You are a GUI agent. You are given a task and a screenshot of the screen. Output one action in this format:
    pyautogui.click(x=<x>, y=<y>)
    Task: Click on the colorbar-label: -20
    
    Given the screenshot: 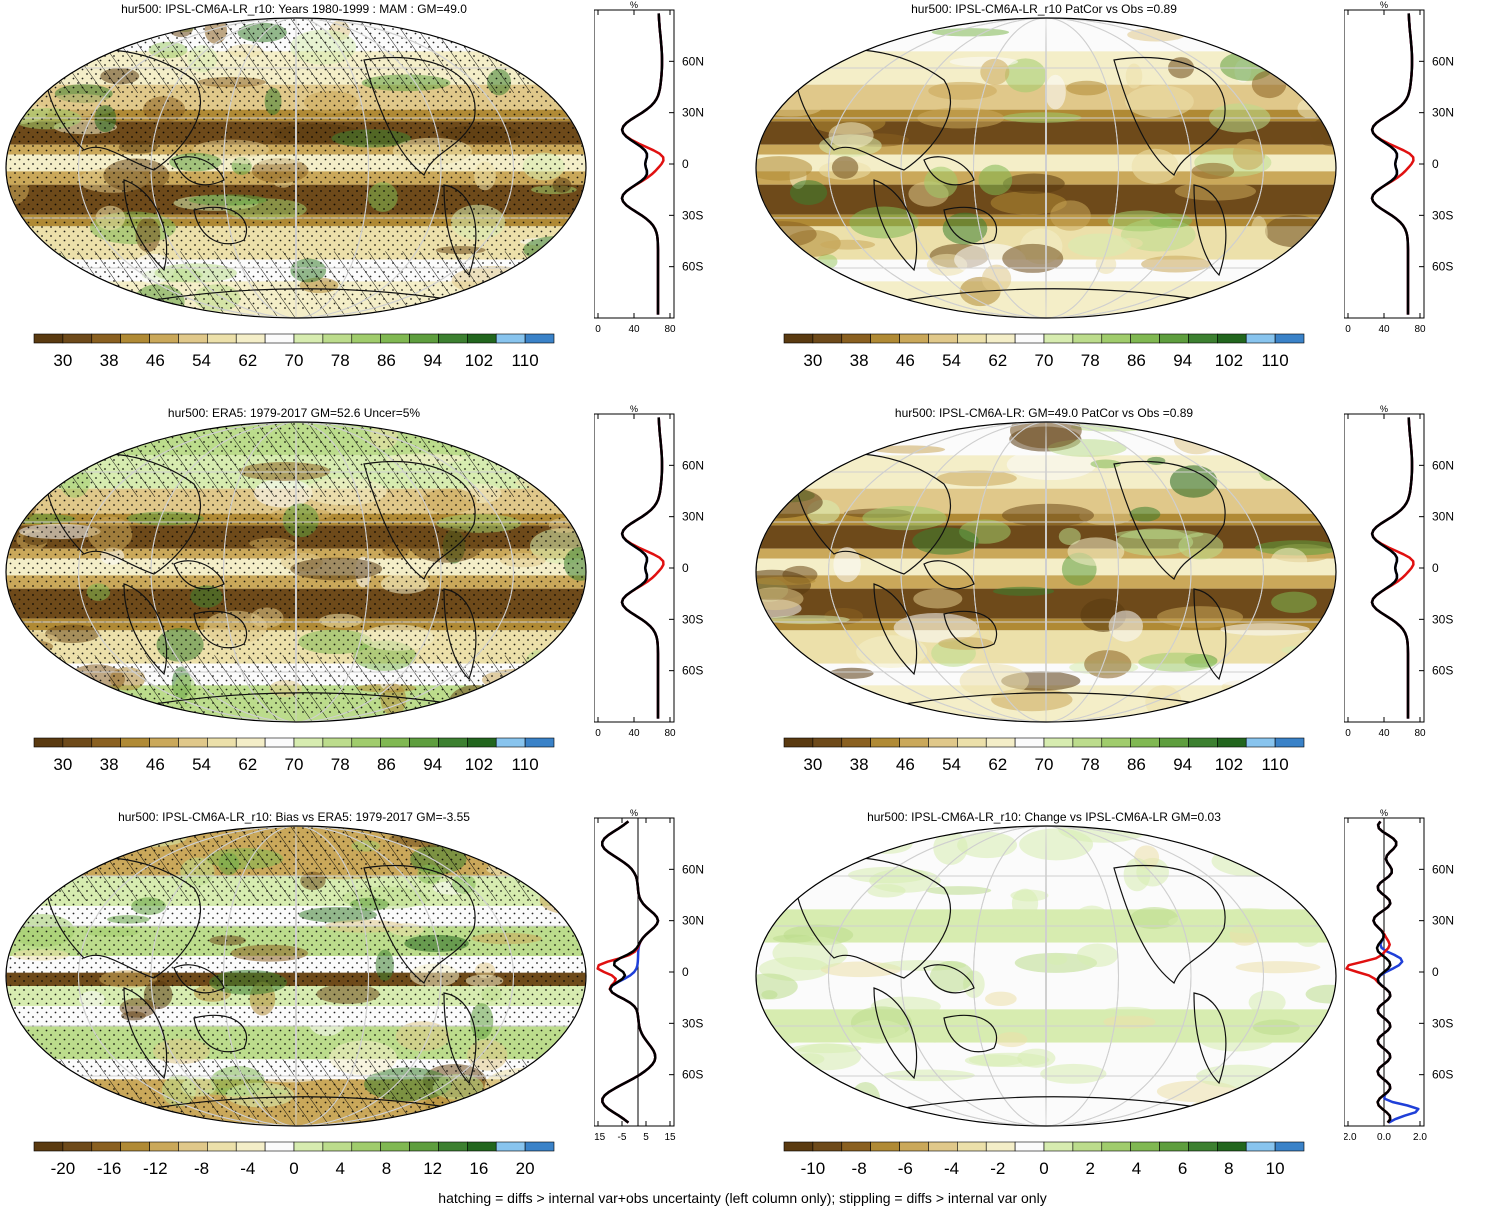 What is the action you would take?
    pyautogui.click(x=63, y=1168)
    